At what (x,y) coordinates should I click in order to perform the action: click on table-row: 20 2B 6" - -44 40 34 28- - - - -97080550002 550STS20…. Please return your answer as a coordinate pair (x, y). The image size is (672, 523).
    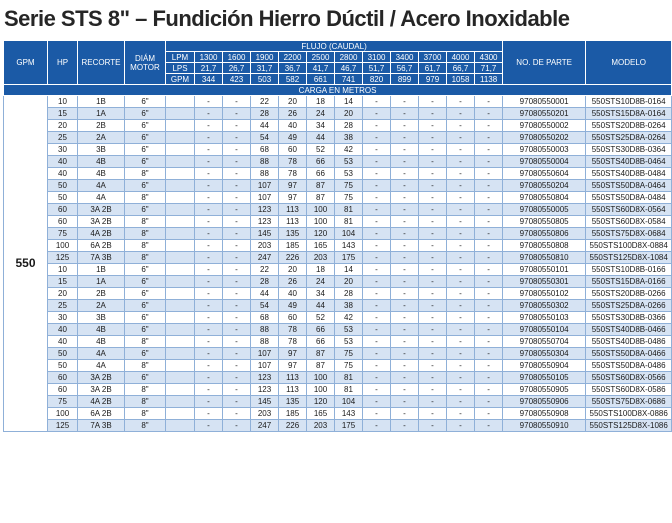
    Looking at the image, I should click on (338, 125).